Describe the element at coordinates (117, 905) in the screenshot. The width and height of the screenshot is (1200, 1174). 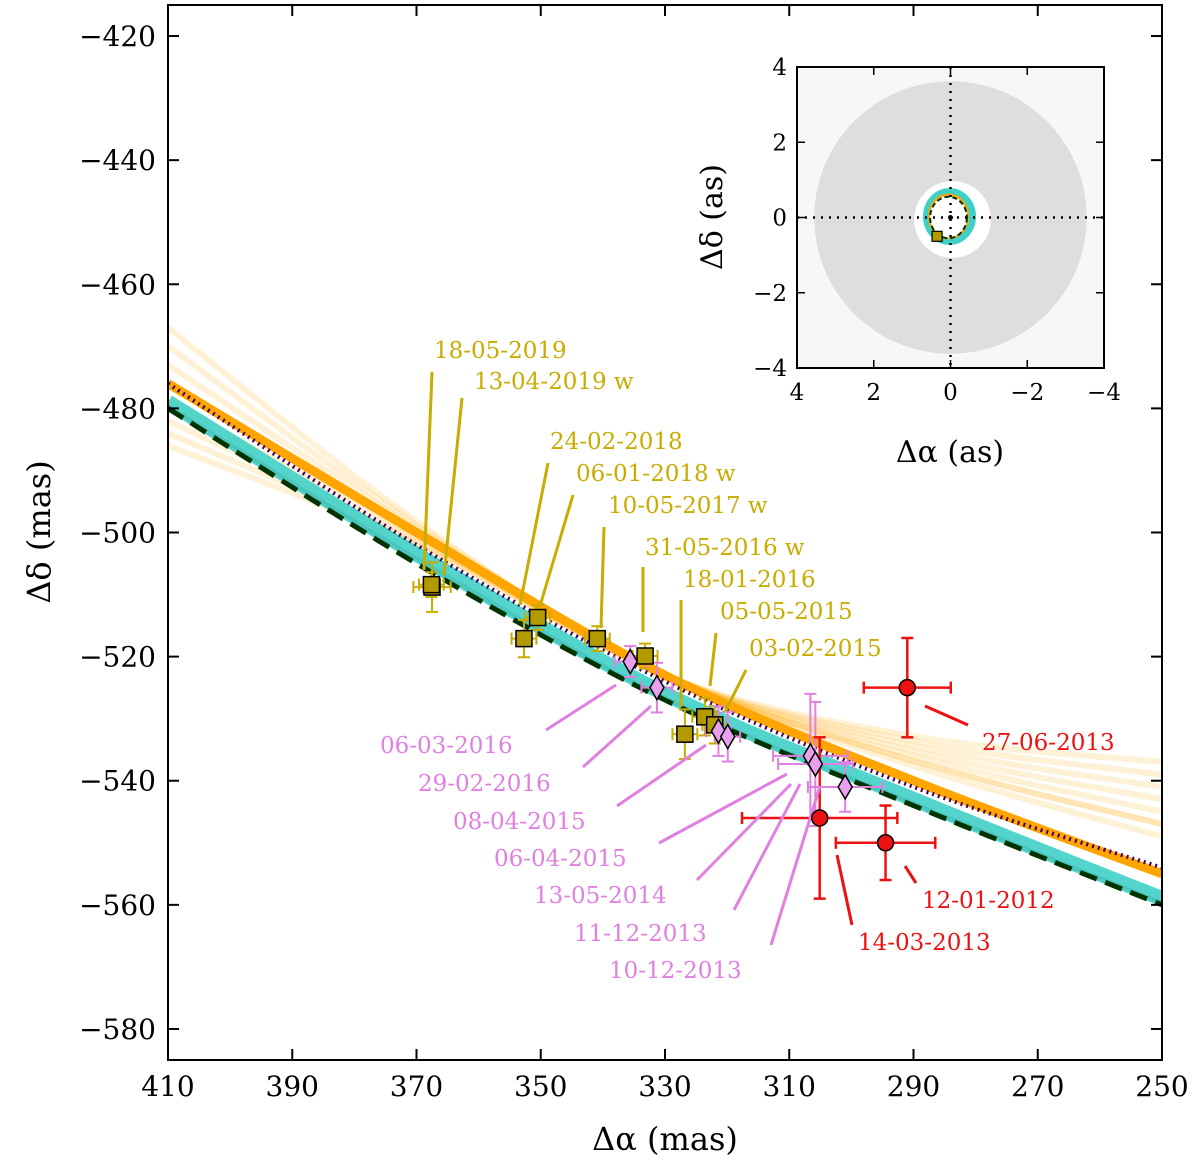
I see `y-tick-label: −560` at that location.